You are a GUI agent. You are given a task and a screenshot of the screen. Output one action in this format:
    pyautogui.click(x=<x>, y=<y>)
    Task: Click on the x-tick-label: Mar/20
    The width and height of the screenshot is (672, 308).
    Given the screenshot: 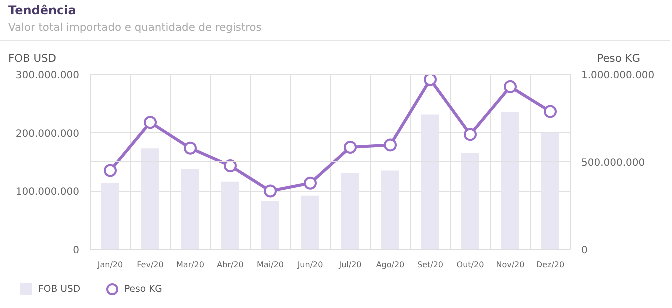 What is the action you would take?
    pyautogui.click(x=190, y=265)
    